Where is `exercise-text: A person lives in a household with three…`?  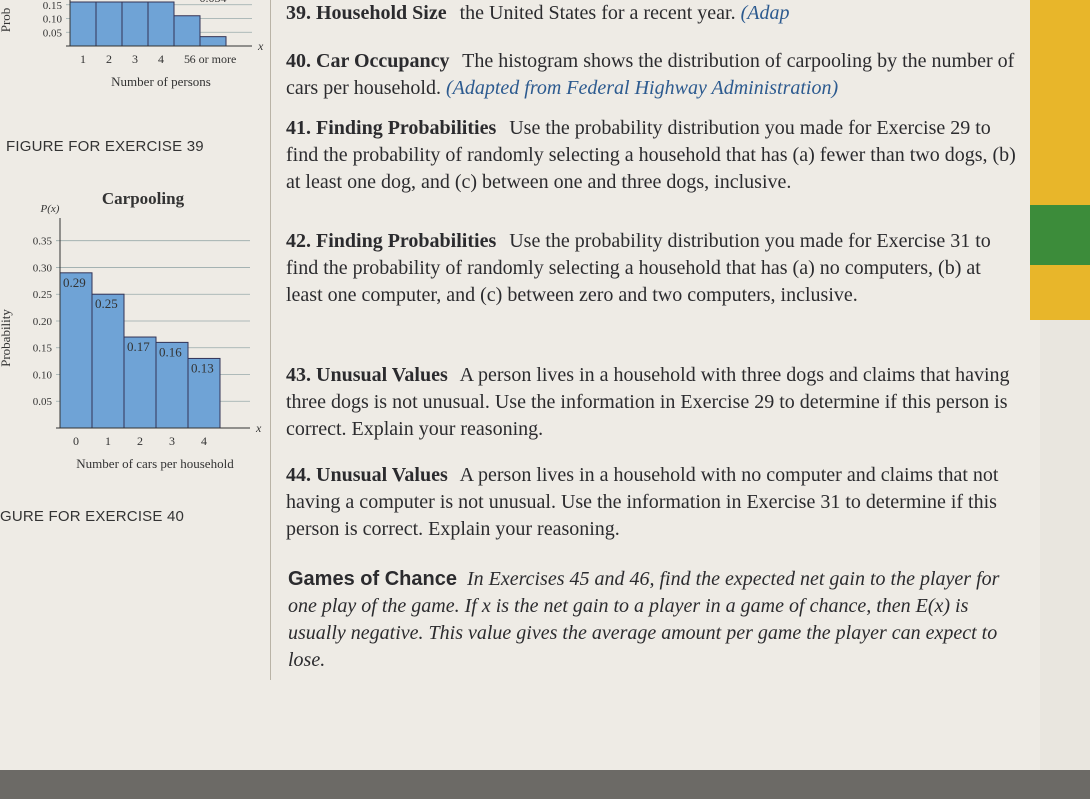
exercise-text: A person lives in a household with three… is located at coordinates (648, 402).